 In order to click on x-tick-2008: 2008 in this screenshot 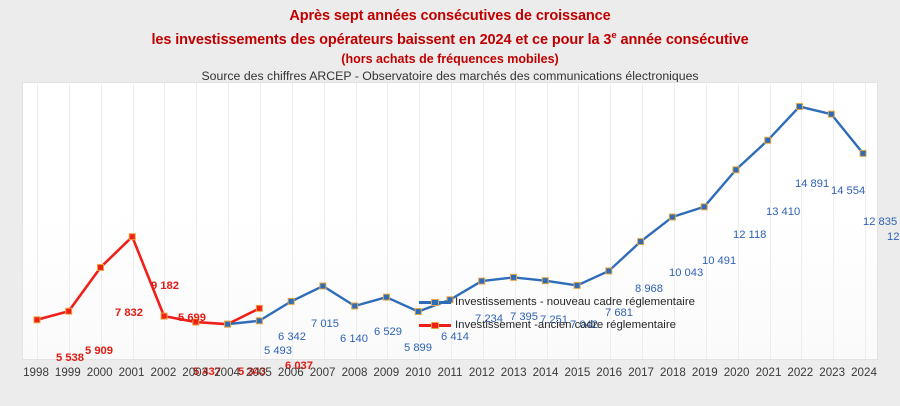, I will do `click(354, 372)`.